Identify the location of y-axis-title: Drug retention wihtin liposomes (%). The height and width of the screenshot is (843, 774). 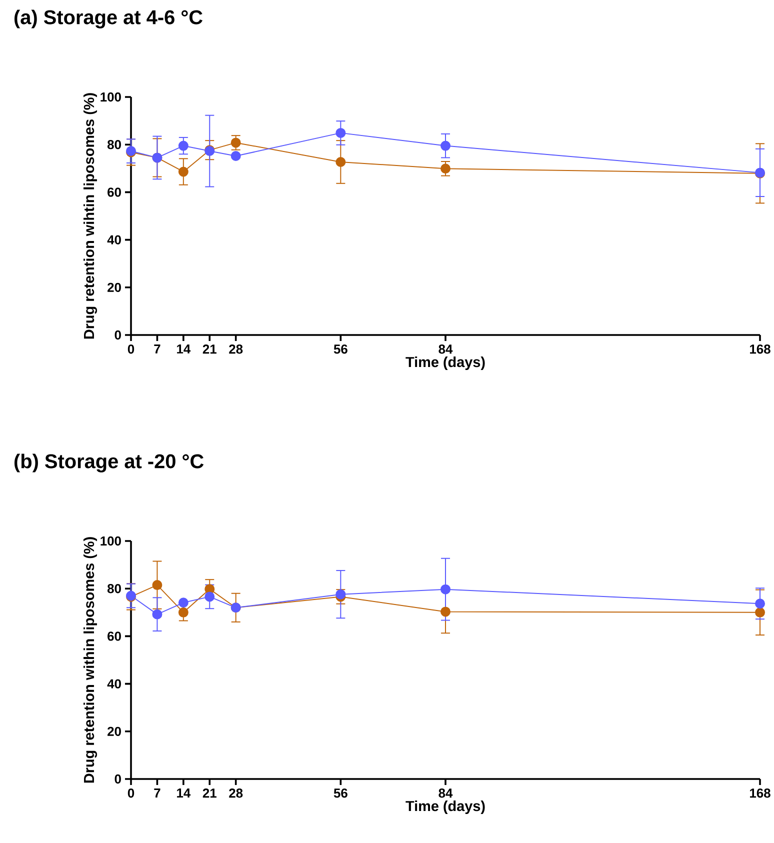
(91, 216).